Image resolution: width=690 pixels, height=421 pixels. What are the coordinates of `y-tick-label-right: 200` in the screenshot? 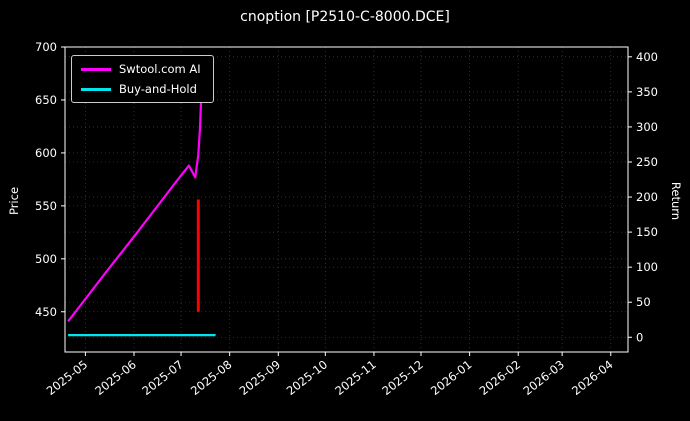 It's located at (647, 197).